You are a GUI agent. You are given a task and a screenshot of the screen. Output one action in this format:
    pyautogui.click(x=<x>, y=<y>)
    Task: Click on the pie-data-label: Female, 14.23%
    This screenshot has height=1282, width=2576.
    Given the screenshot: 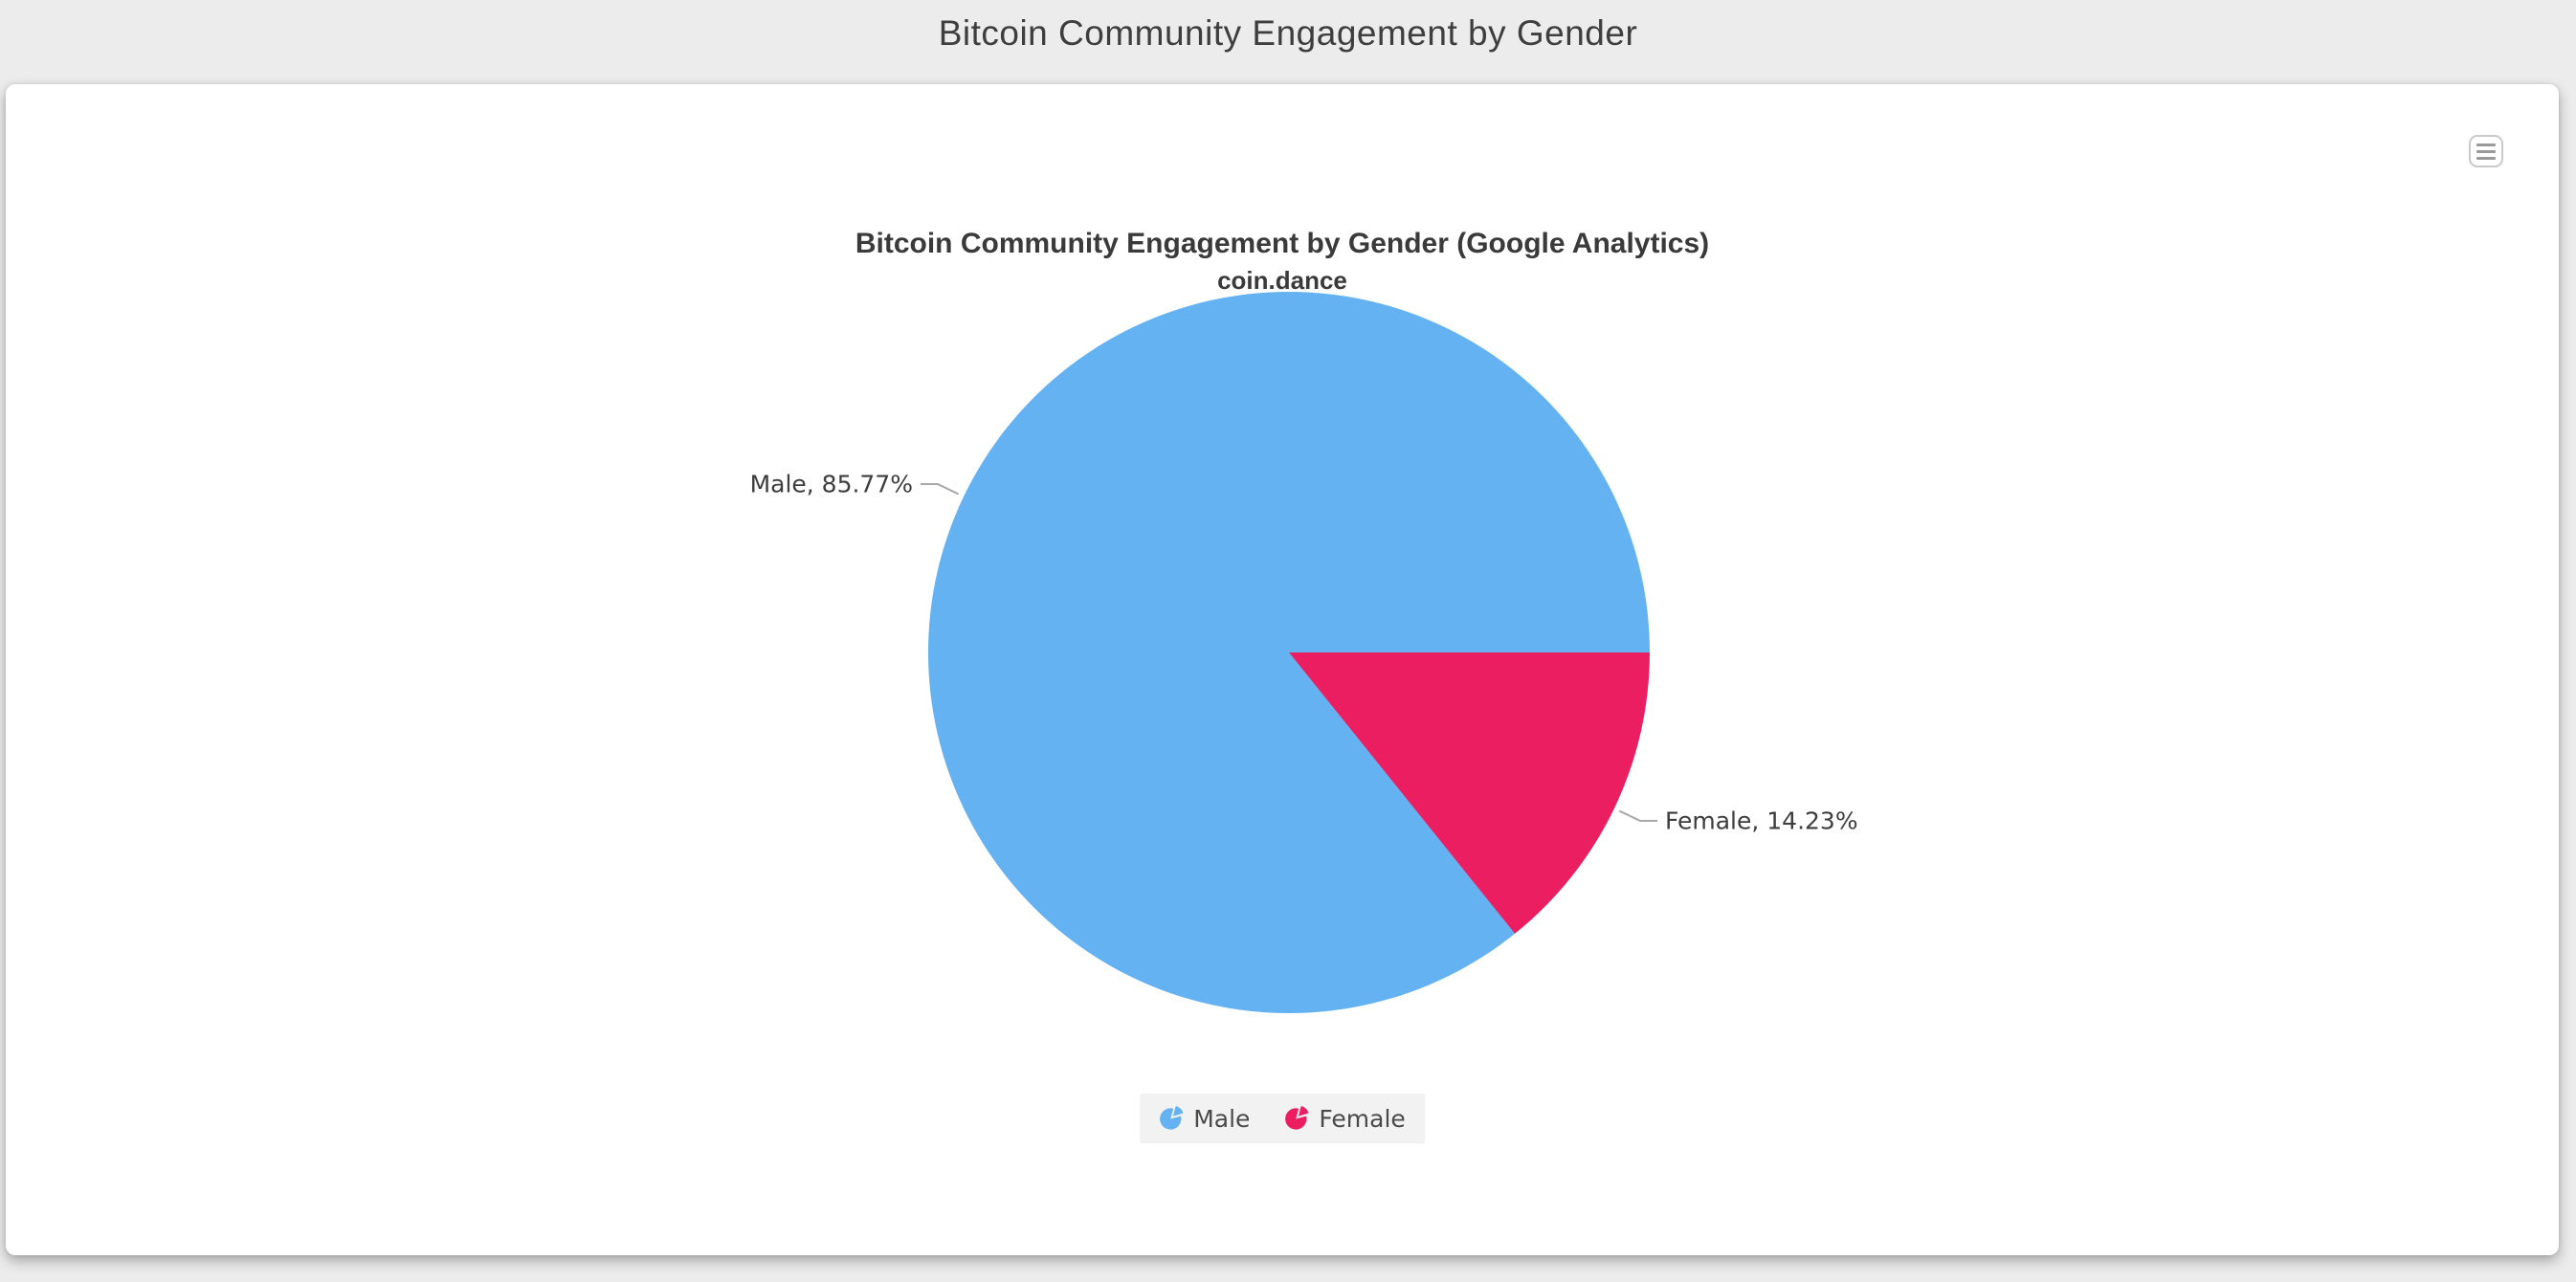 What is the action you would take?
    pyautogui.click(x=1761, y=821)
    